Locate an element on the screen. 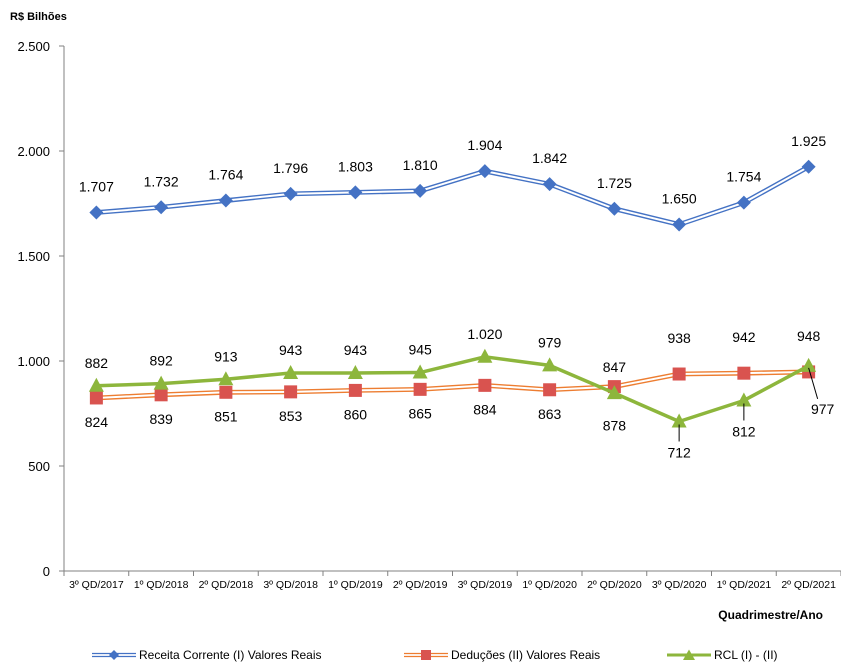 The image size is (841, 665). y-tick-label: 2.500 is located at coordinates (33, 46).